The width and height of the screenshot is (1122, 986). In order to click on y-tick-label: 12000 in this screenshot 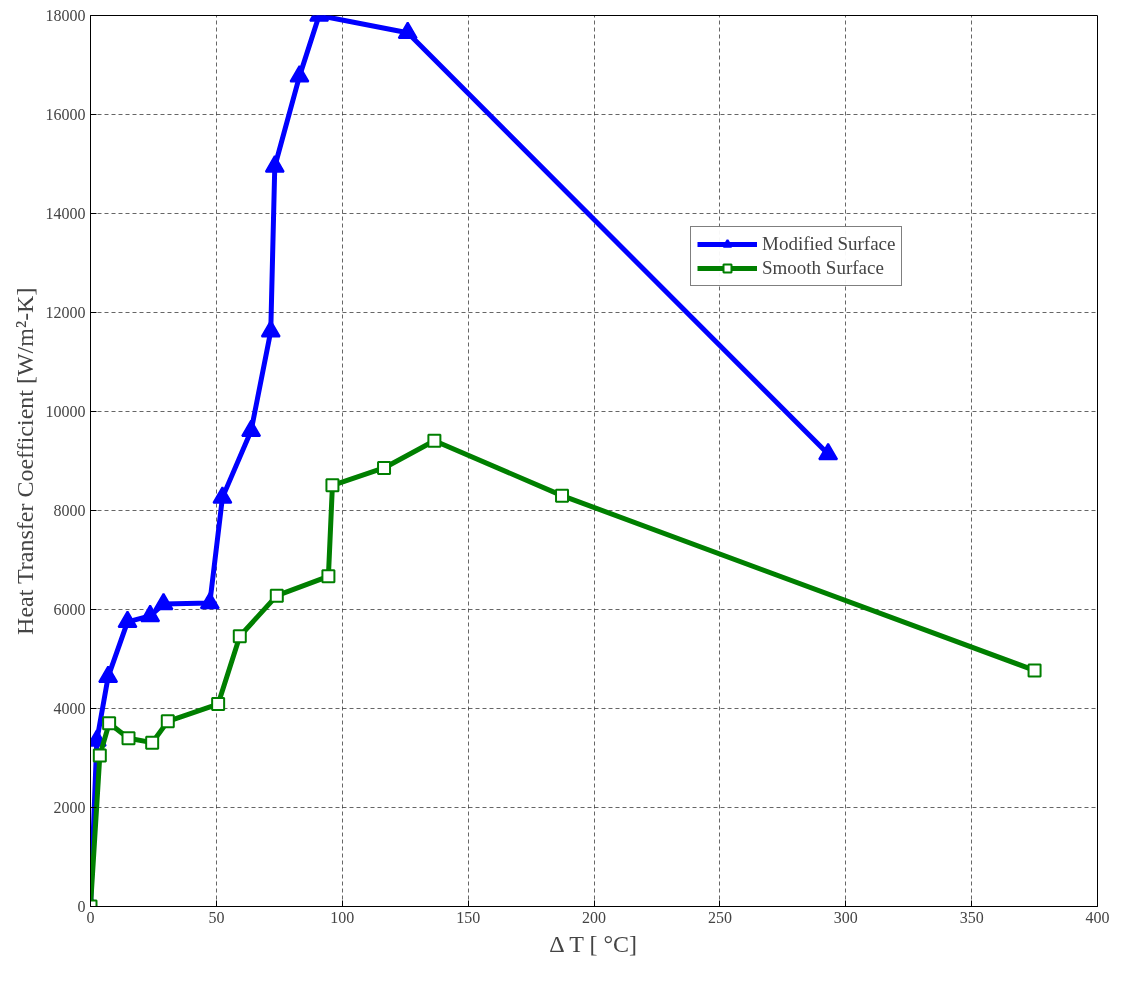, I will do `click(65, 312)`.